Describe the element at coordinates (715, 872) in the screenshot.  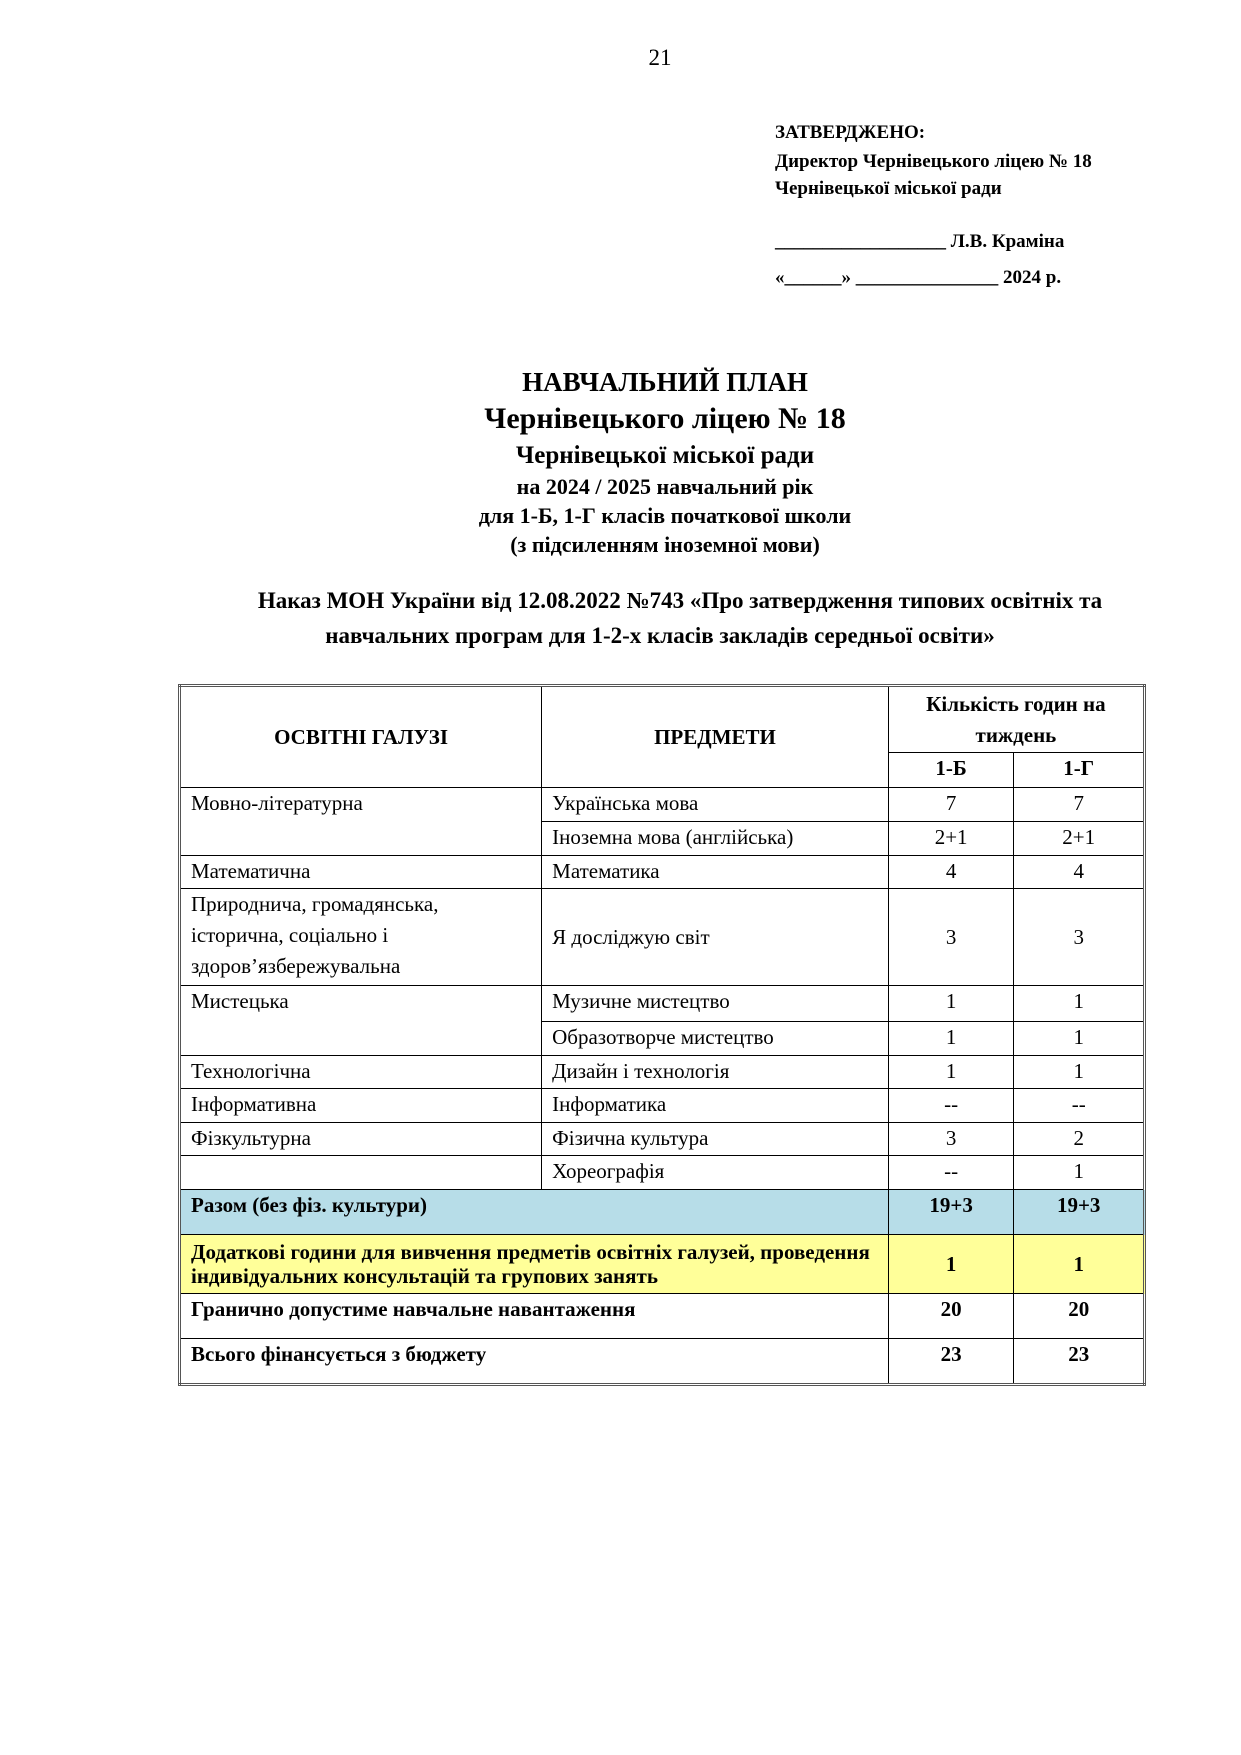
I see `subject-cell: Математика` at that location.